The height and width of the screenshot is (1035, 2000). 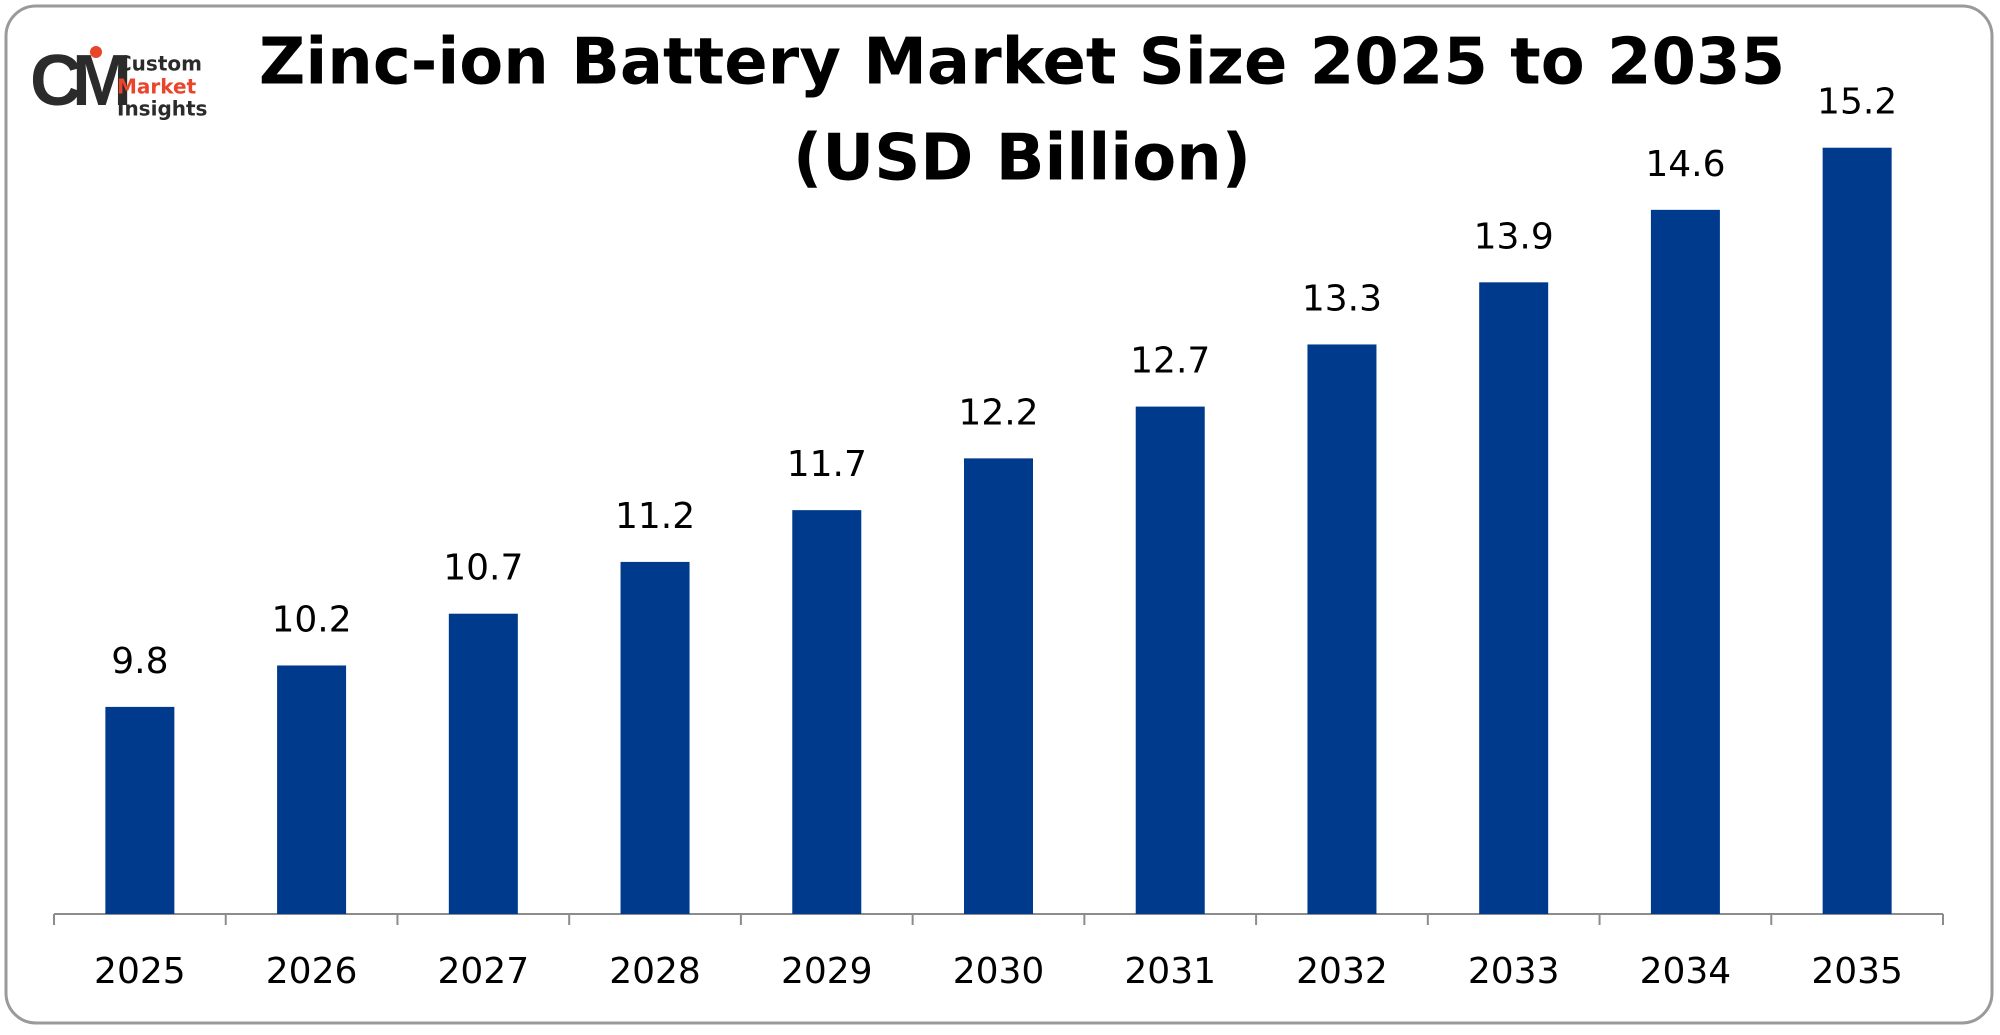 I want to click on x-tick-label: 2035, so click(x=1857, y=971).